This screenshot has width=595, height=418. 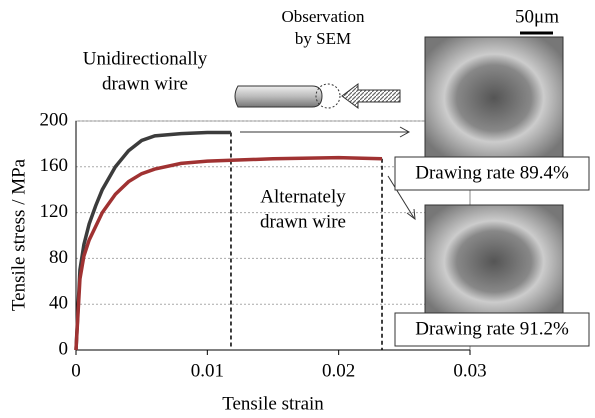 I want to click on series-line, so click(x=152, y=240).